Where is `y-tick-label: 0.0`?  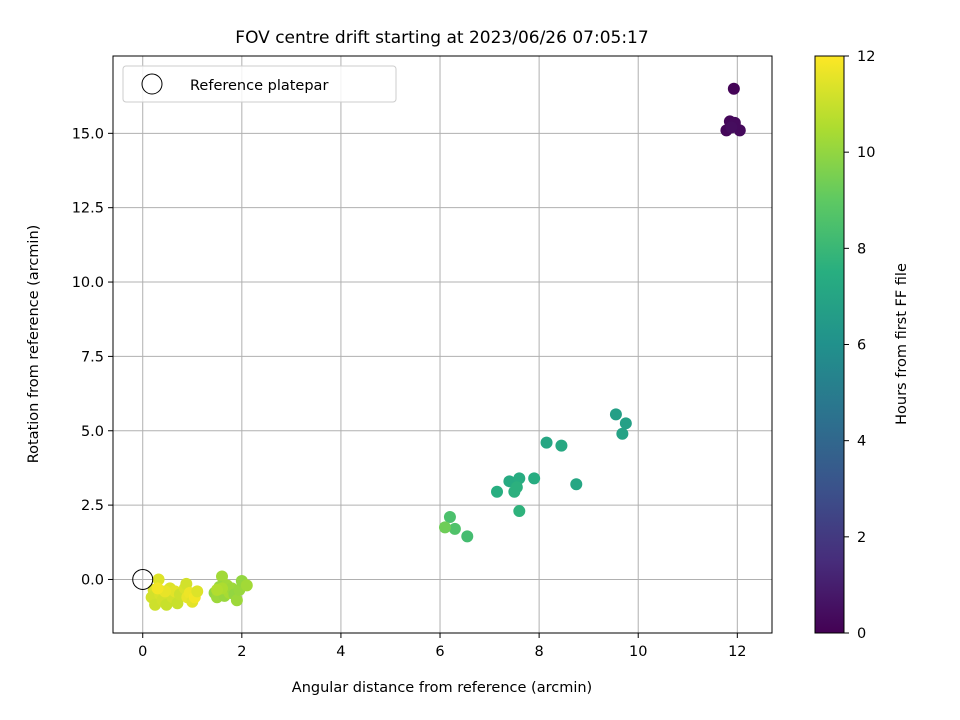
y-tick-label: 0.0 is located at coordinates (92, 580).